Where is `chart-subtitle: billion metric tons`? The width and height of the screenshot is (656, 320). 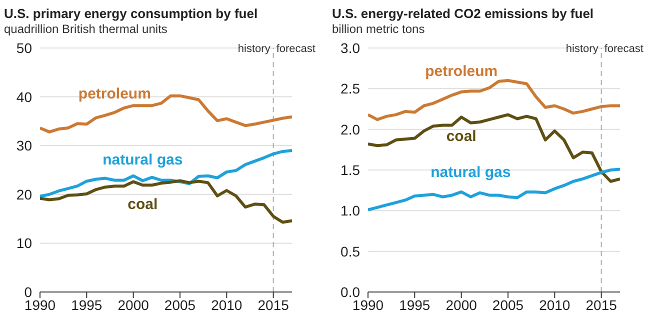
chart-subtitle: billion metric tons is located at coordinates (378, 29).